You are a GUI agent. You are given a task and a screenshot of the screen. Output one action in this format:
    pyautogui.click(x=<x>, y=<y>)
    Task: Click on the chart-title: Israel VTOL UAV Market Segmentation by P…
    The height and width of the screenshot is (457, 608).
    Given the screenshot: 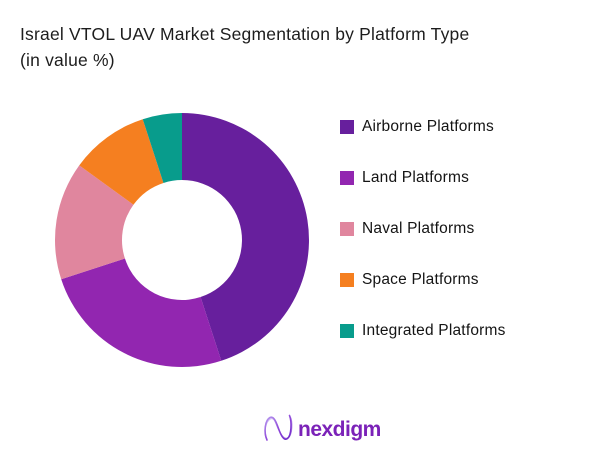 What is the action you would take?
    pyautogui.click(x=244, y=47)
    